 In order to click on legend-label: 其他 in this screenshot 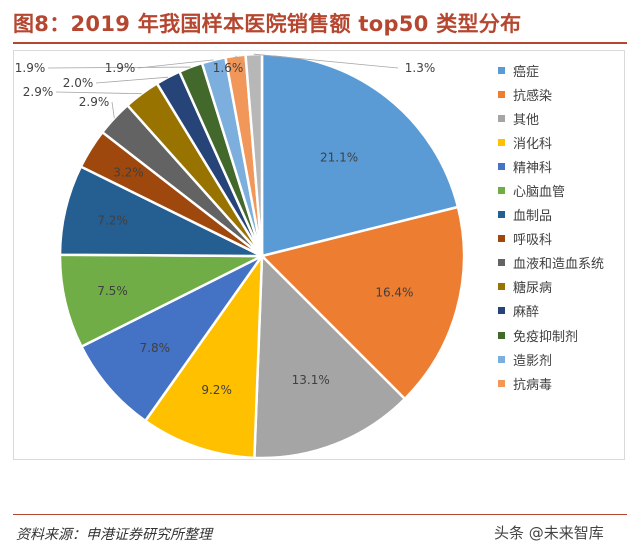, I will do `click(526, 120)`.